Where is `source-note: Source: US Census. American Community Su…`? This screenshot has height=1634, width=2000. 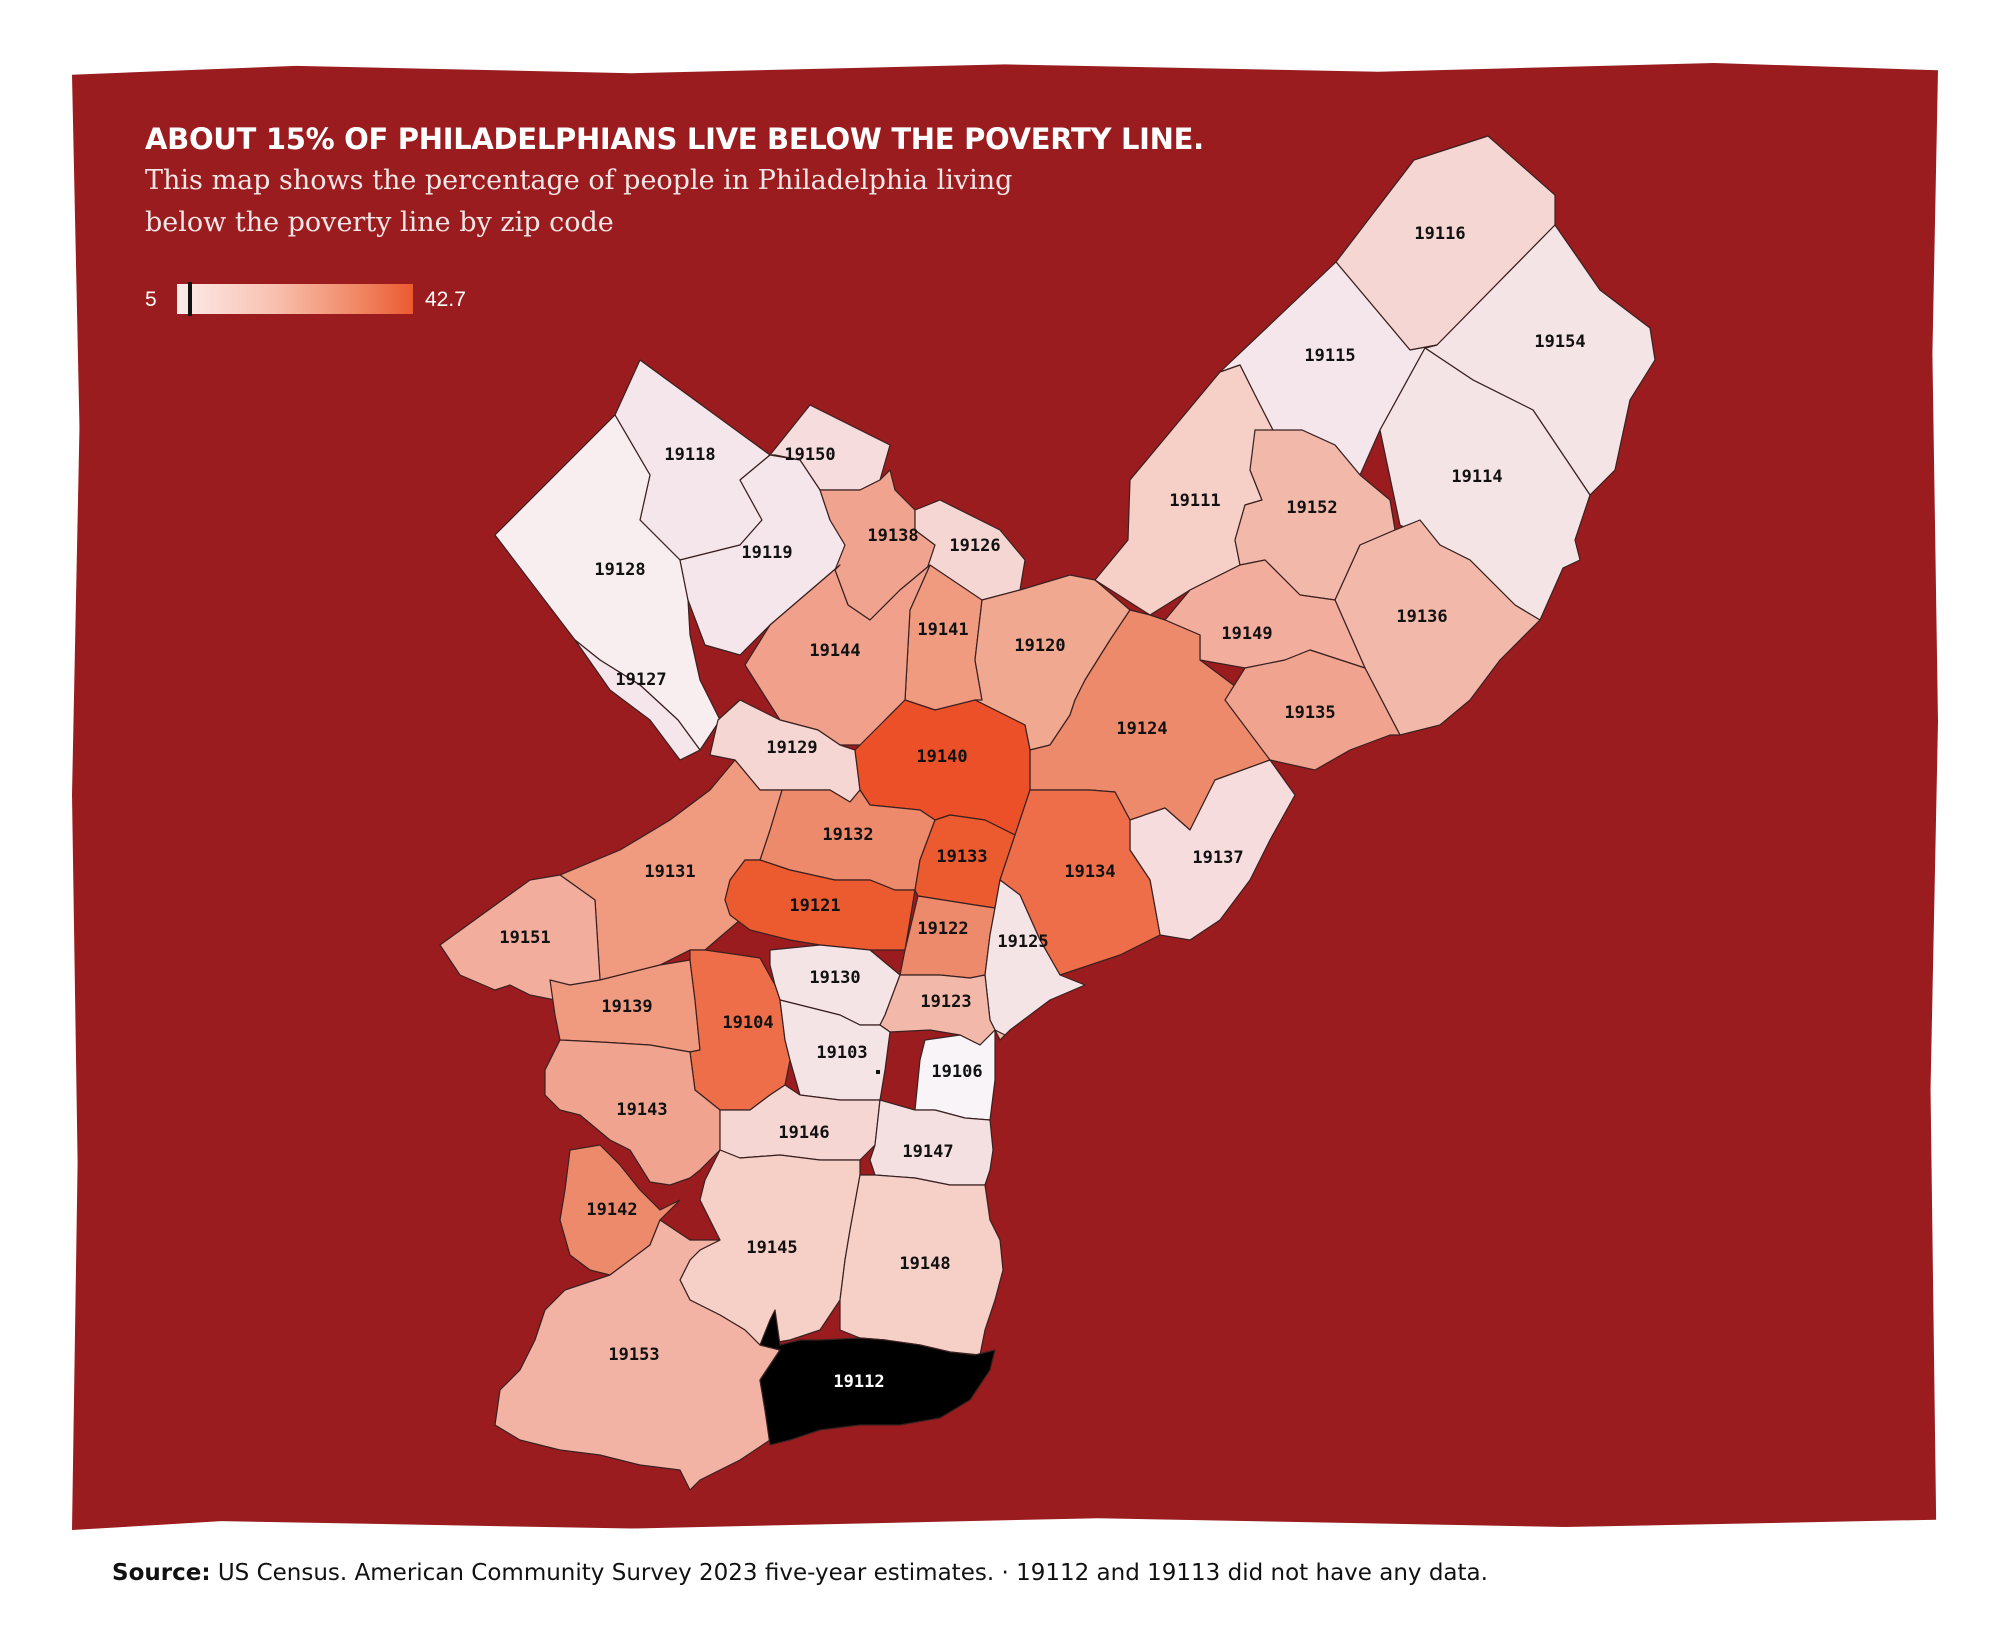 source-note: Source: US Census. American Community Su… is located at coordinates (800, 1573).